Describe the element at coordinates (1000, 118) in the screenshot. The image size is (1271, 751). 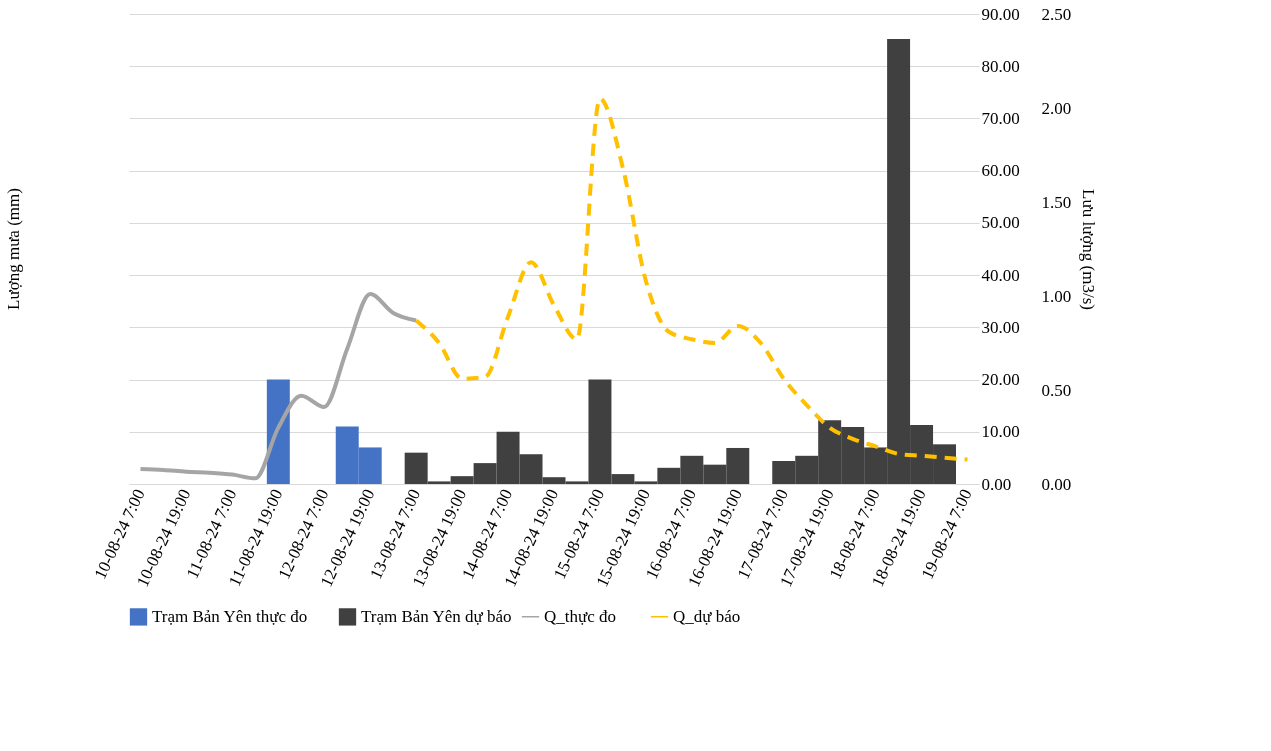
I see `y-tick-label: 70.00` at that location.